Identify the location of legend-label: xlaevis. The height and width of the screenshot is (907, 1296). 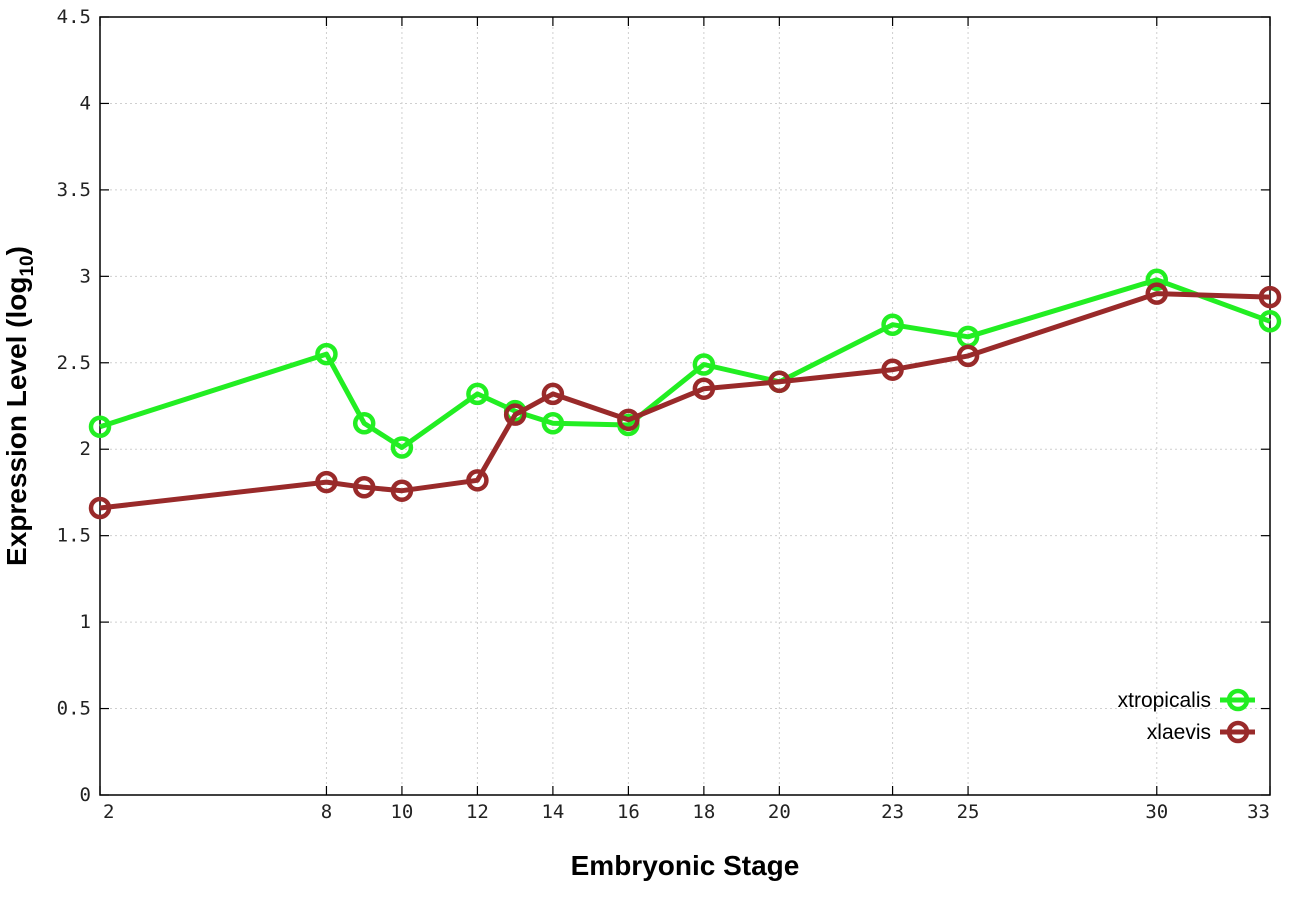
(1179, 732).